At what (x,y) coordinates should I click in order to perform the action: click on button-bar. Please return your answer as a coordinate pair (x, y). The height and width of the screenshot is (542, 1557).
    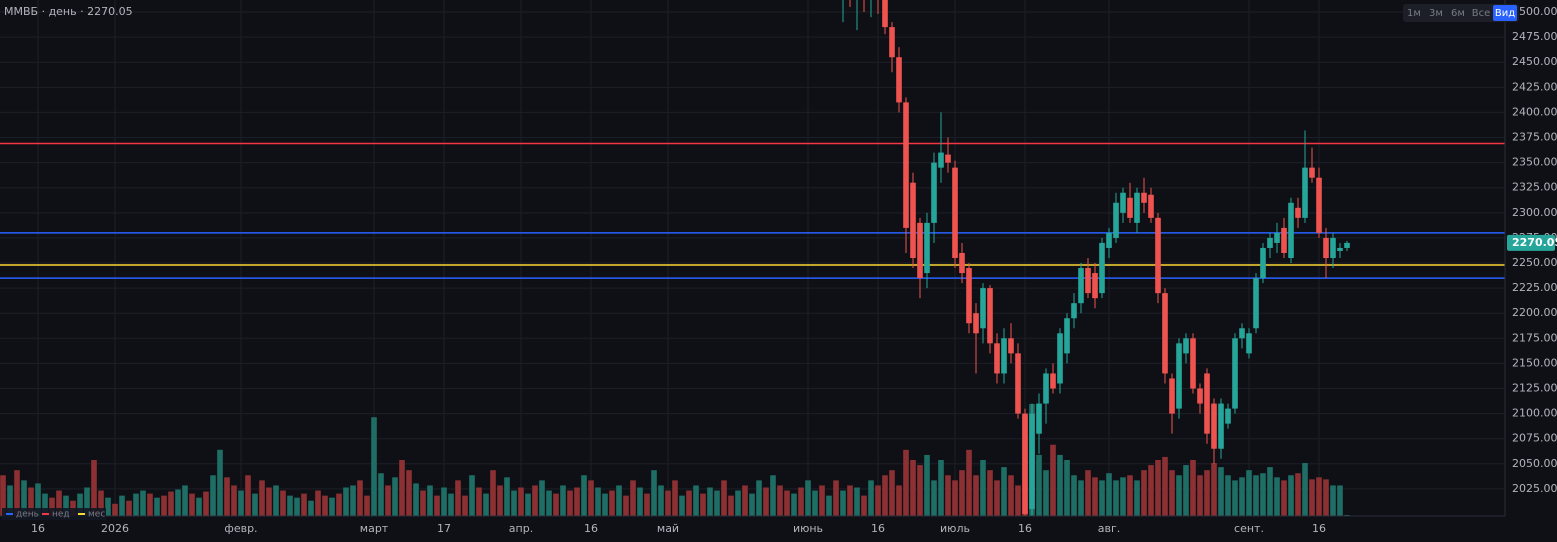
    Looking at the image, I should click on (1461, 13).